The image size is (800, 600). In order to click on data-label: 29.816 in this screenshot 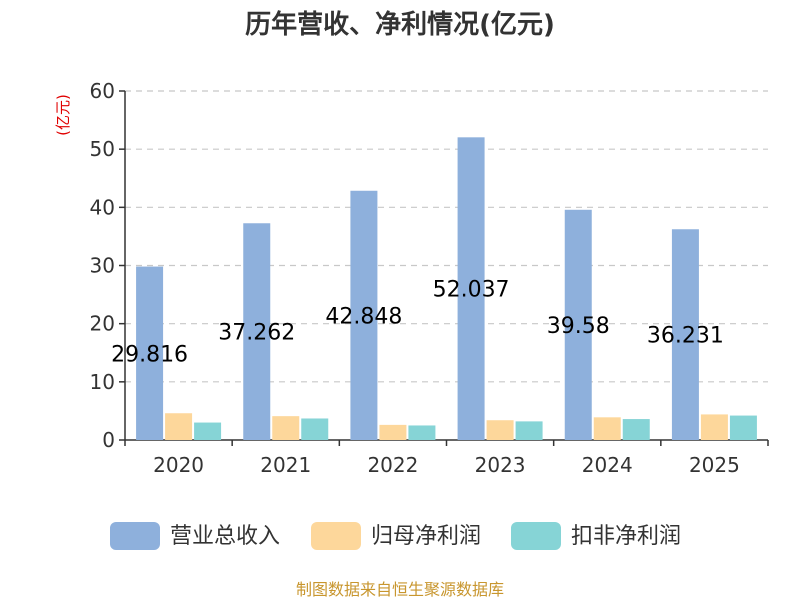, I will do `click(149, 354)`.